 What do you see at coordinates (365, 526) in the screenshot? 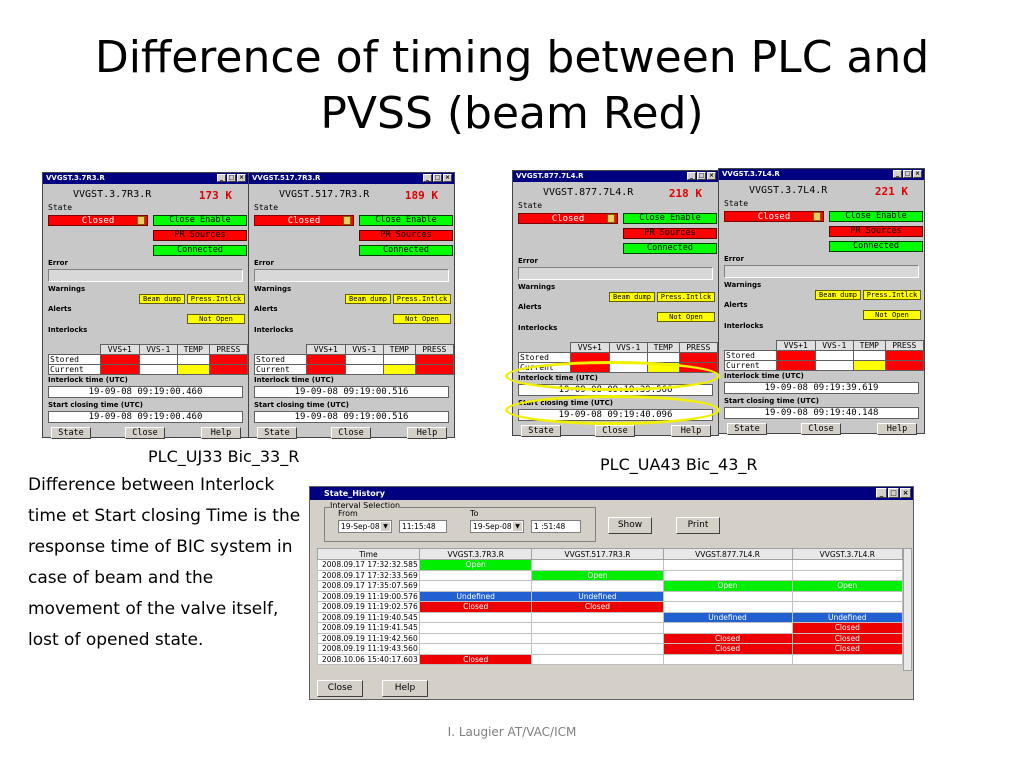
I see `from-date-select: 19-Sep-08 ▼` at bounding box center [365, 526].